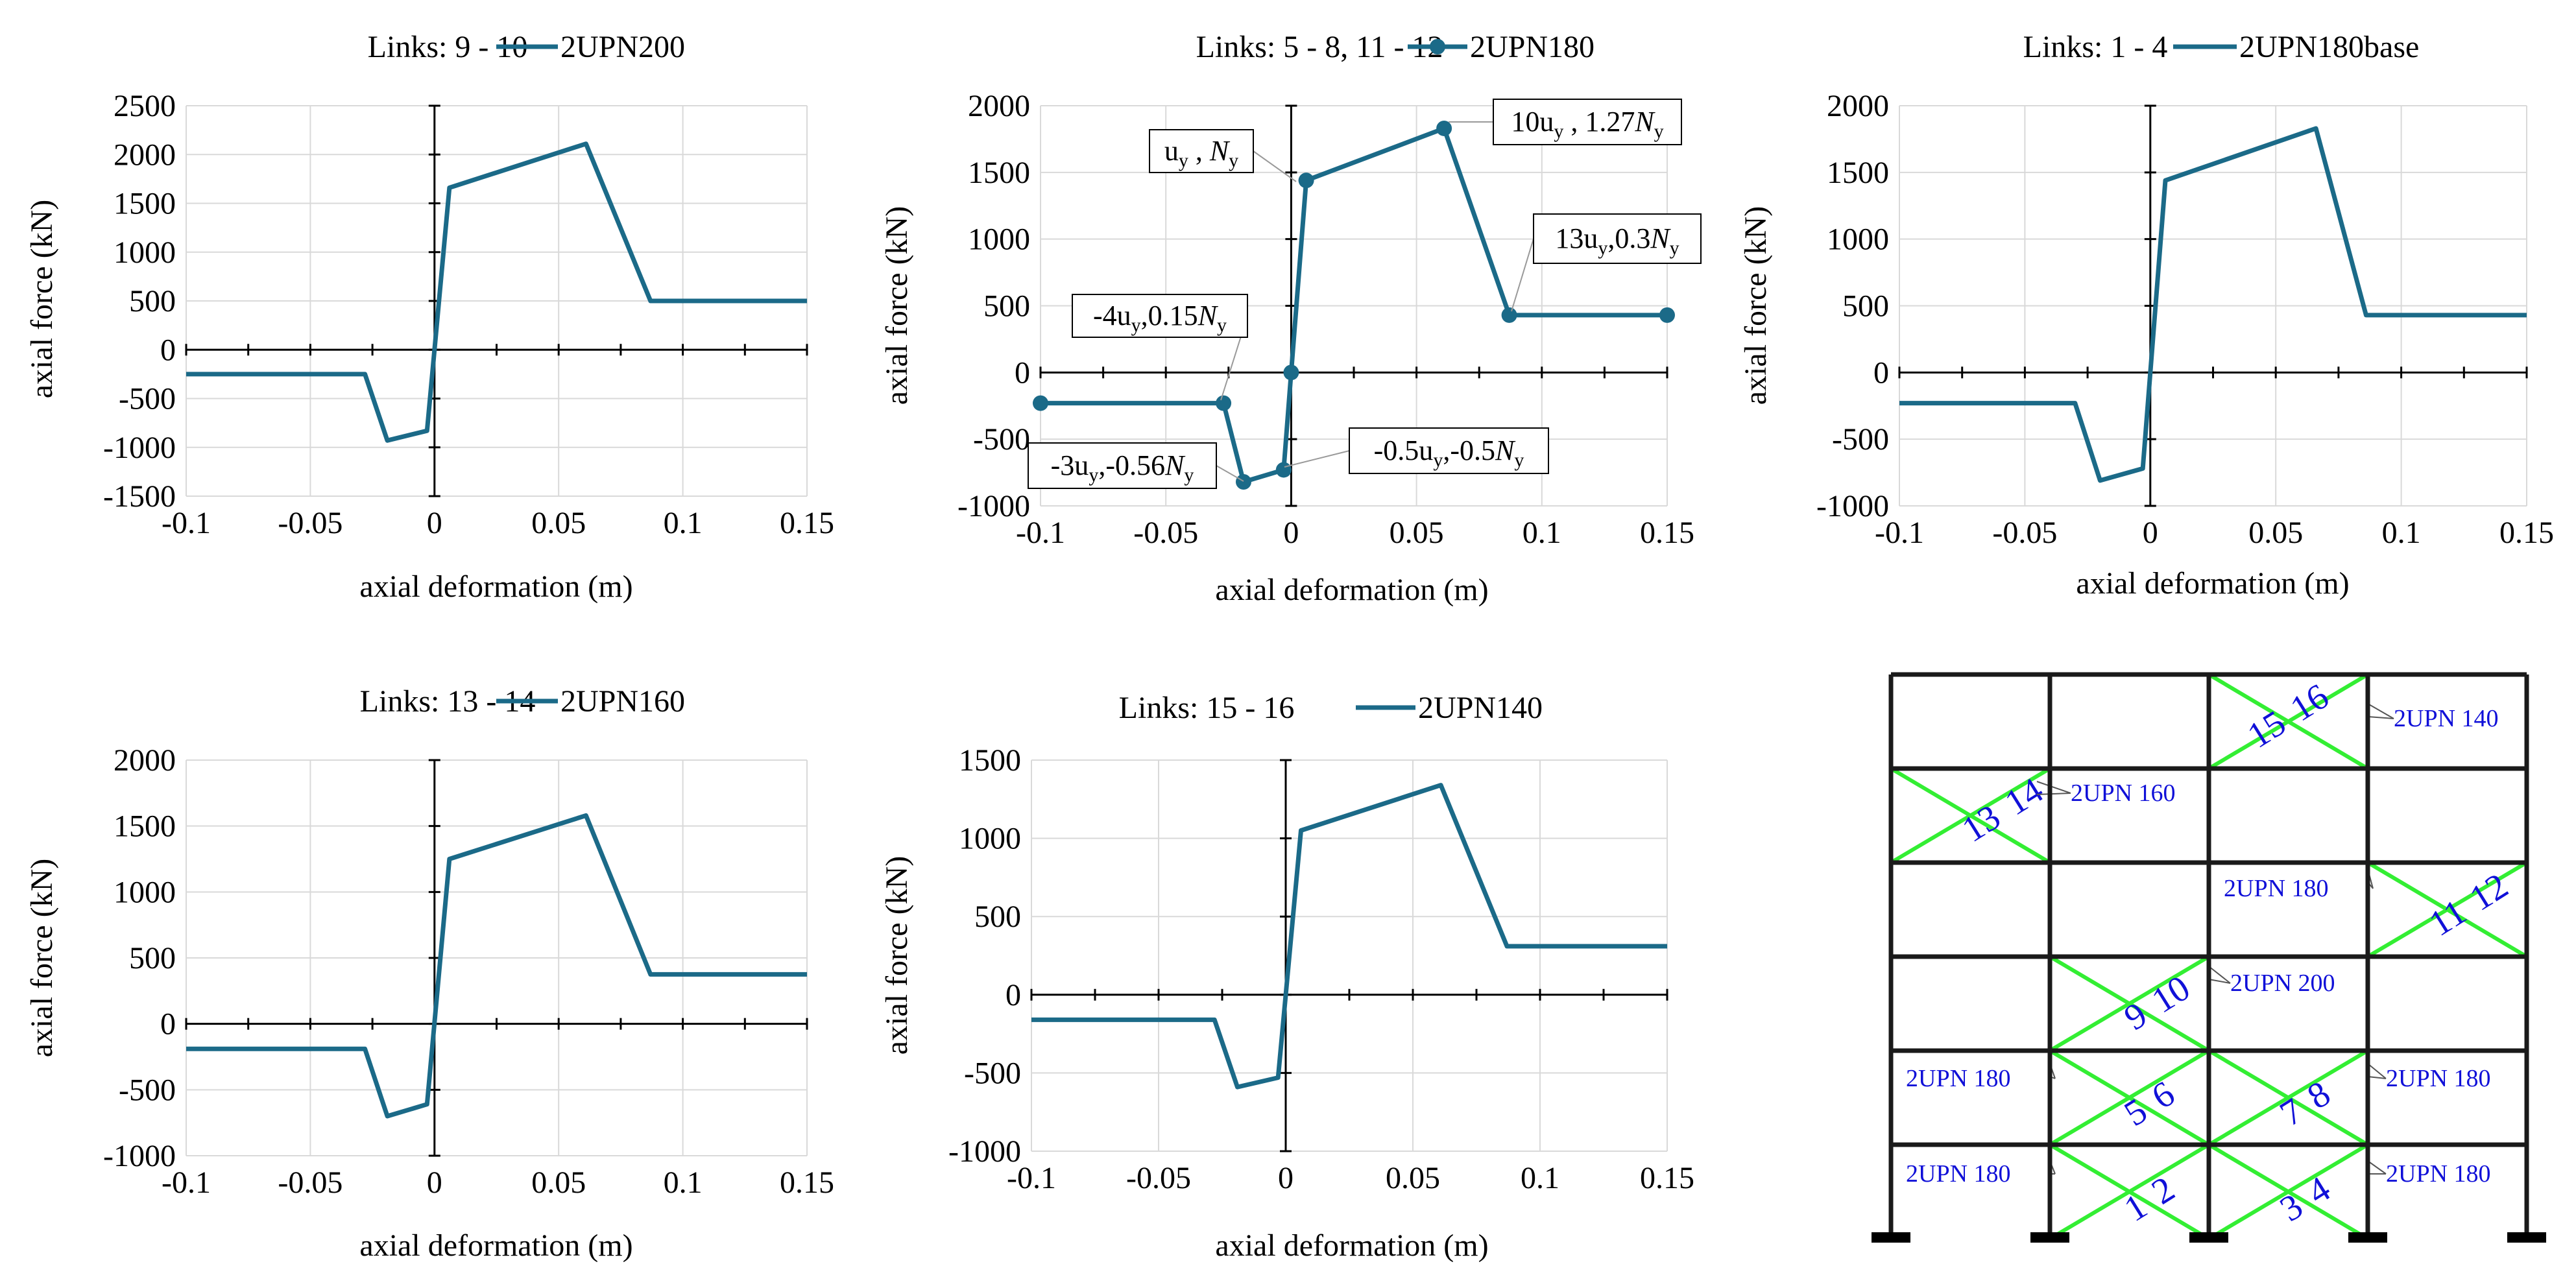 The width and height of the screenshot is (2576, 1277). What do you see at coordinates (145, 106) in the screenshot?
I see `y-tick-label: 2500` at bounding box center [145, 106].